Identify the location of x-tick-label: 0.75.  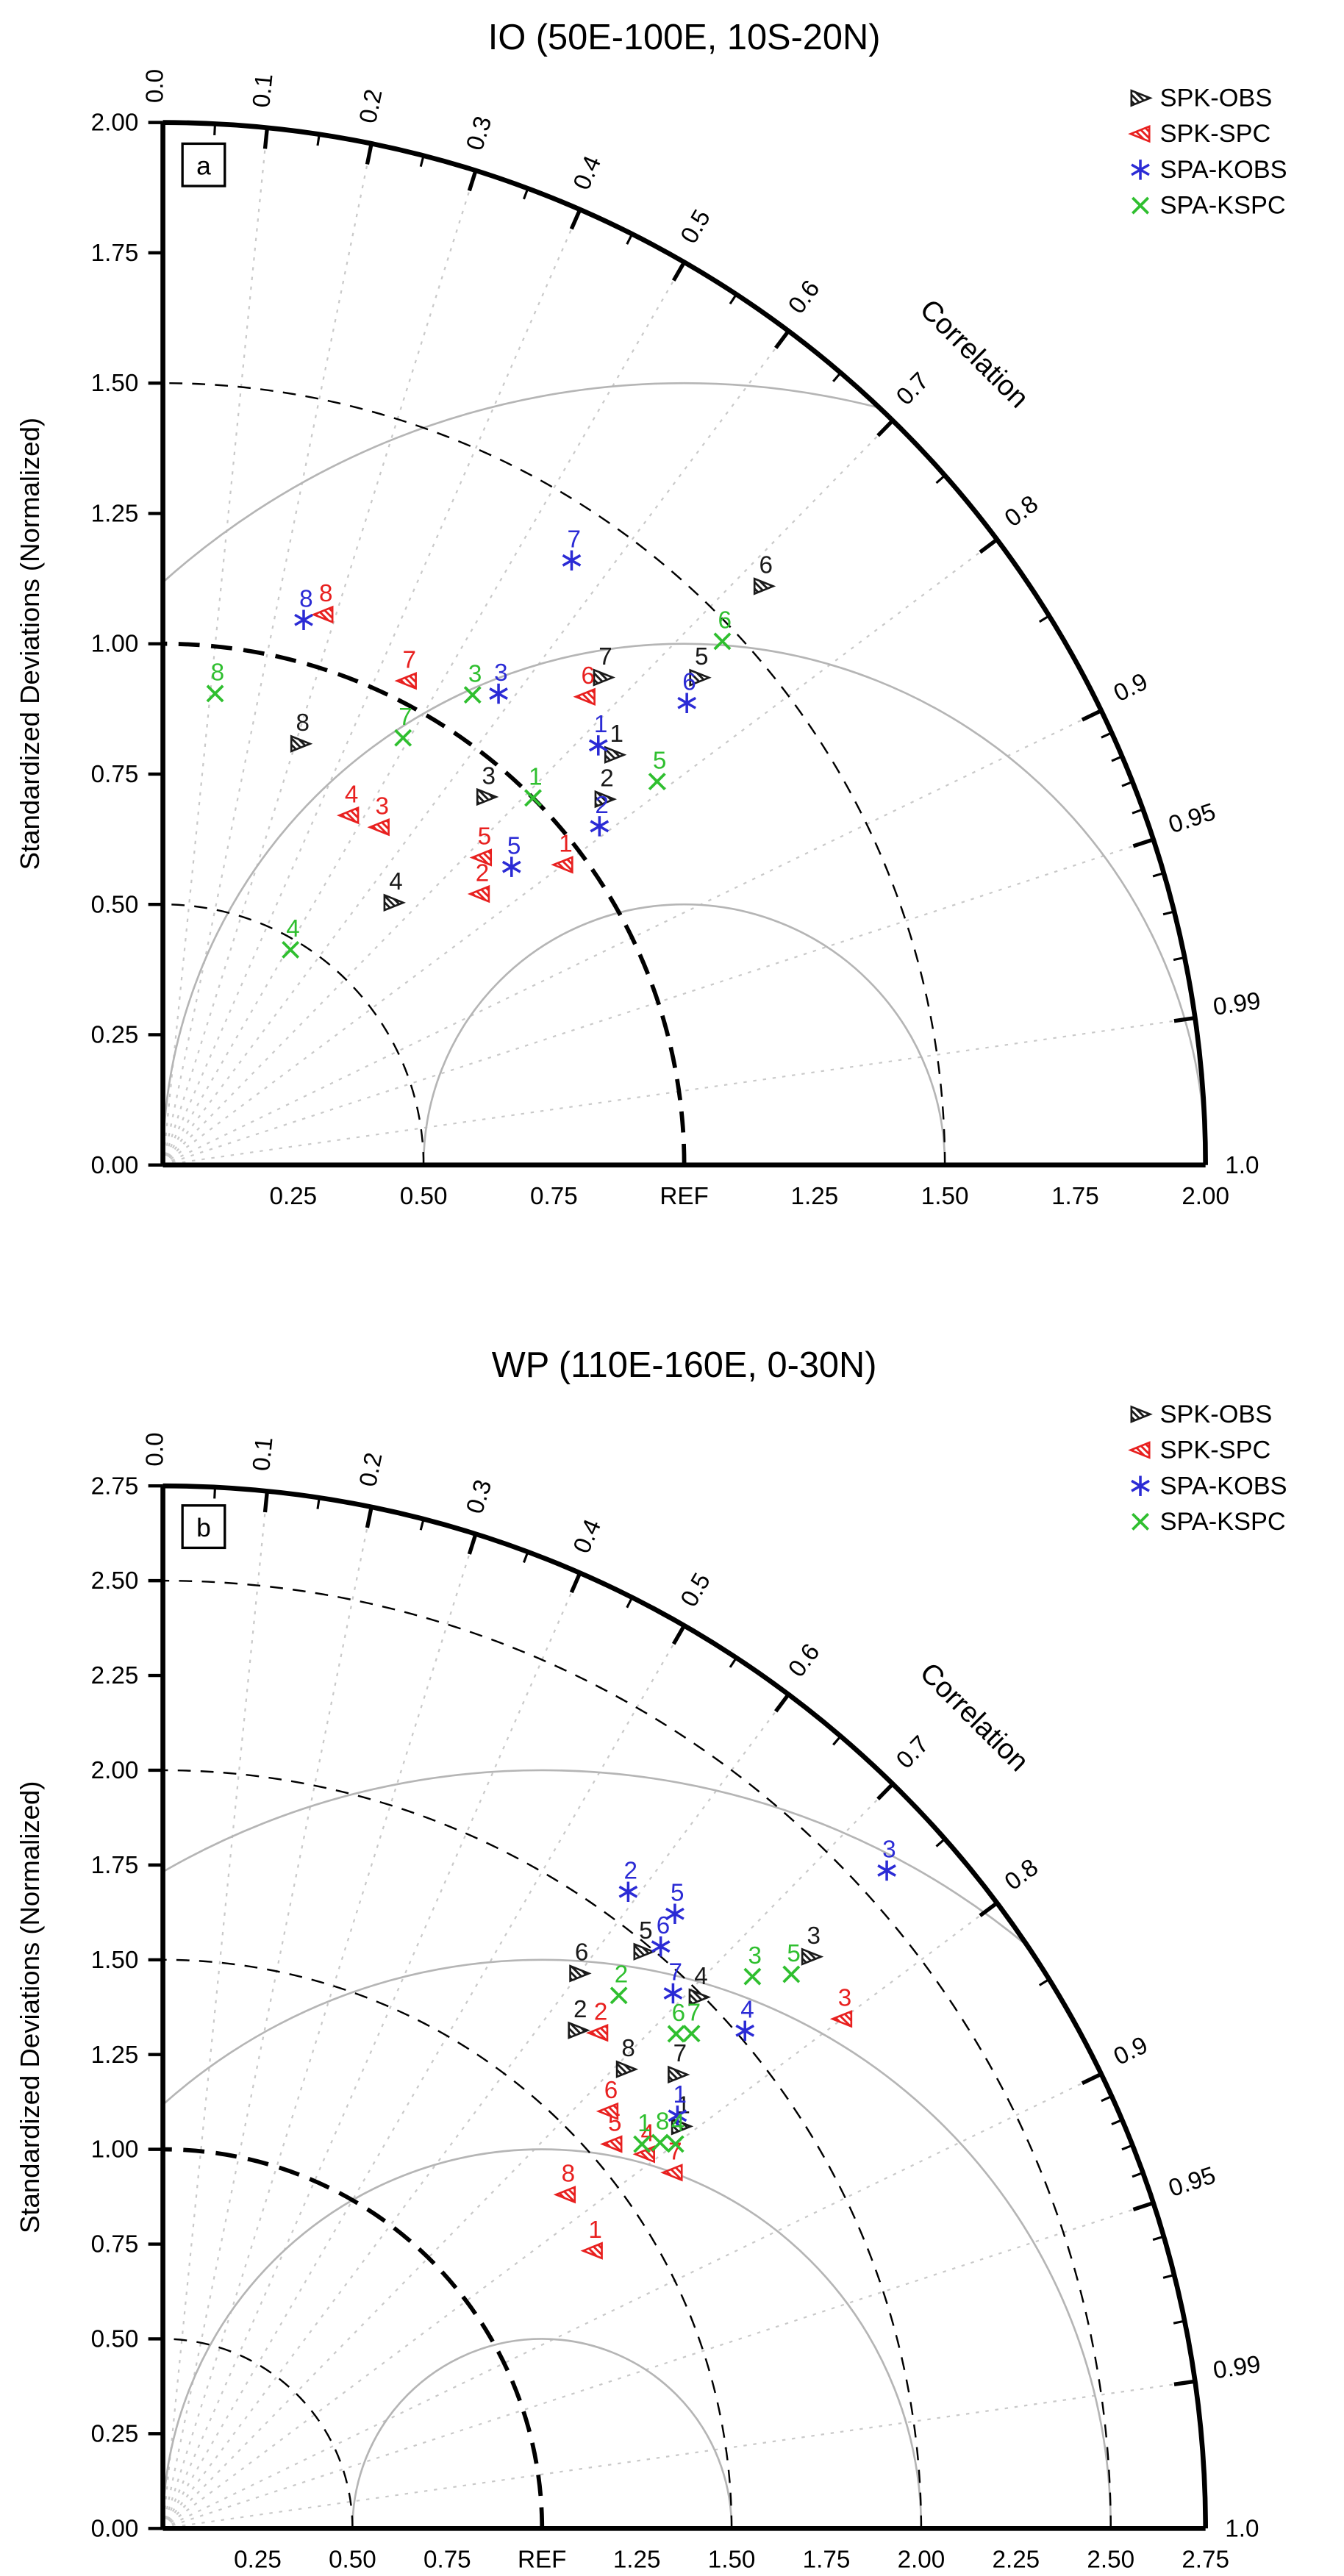
(554, 1196).